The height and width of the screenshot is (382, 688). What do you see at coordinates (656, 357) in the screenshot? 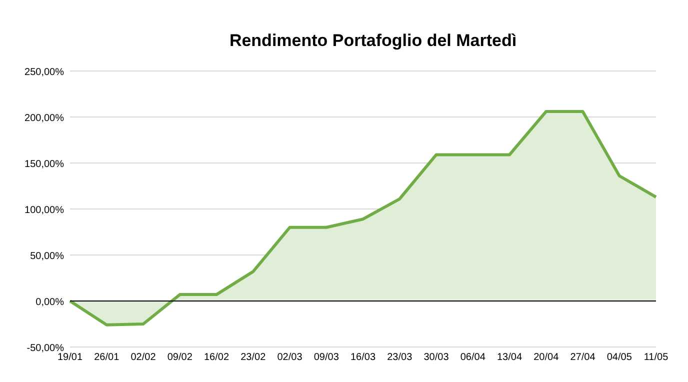
I see `x-tick-label: 11/05` at bounding box center [656, 357].